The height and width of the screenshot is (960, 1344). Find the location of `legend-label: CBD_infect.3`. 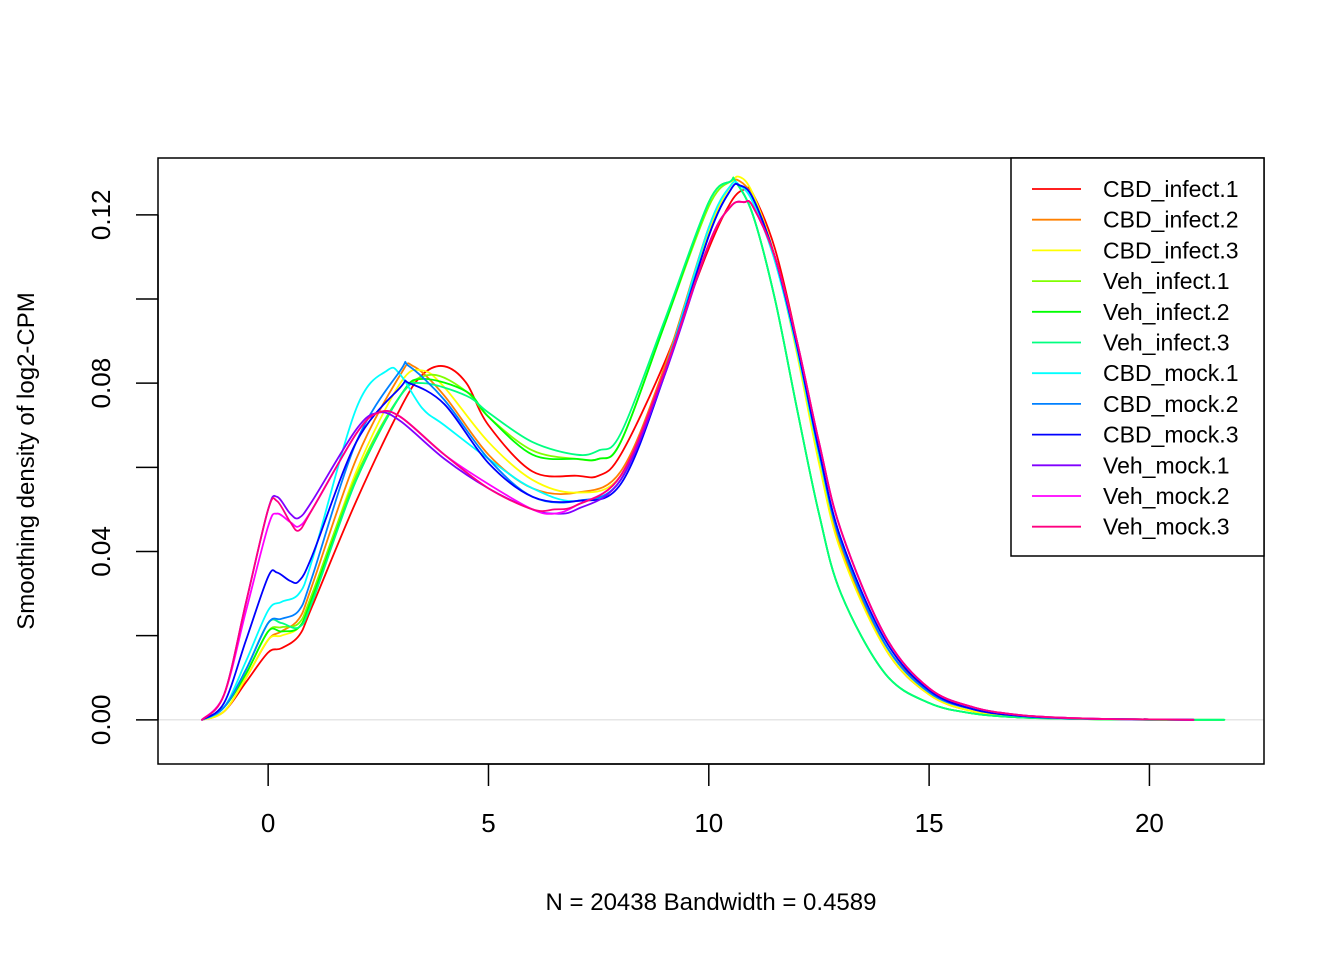

legend-label: CBD_infect.3 is located at coordinates (1171, 250).